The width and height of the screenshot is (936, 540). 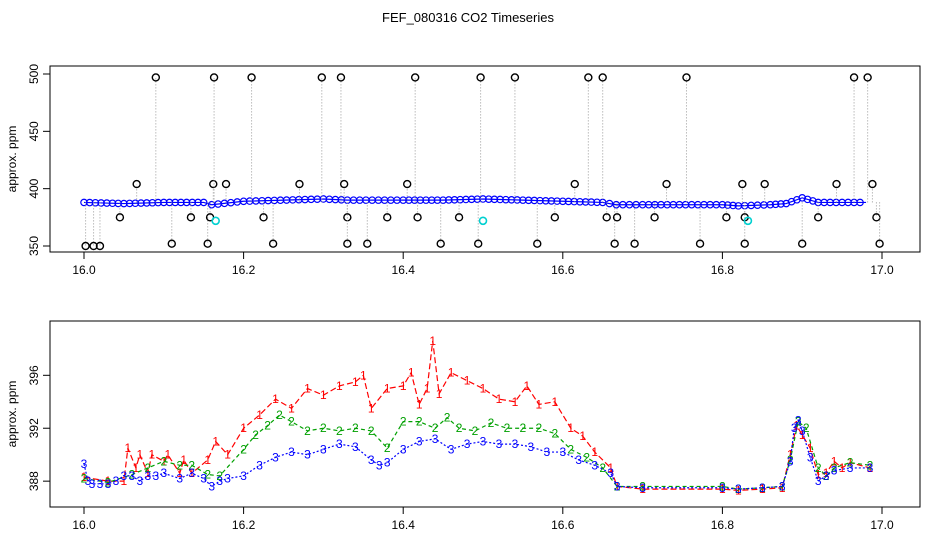 What do you see at coordinates (468, 17) in the screenshot?
I see `chart-title: FEF_080316 CO2 Timeseries` at bounding box center [468, 17].